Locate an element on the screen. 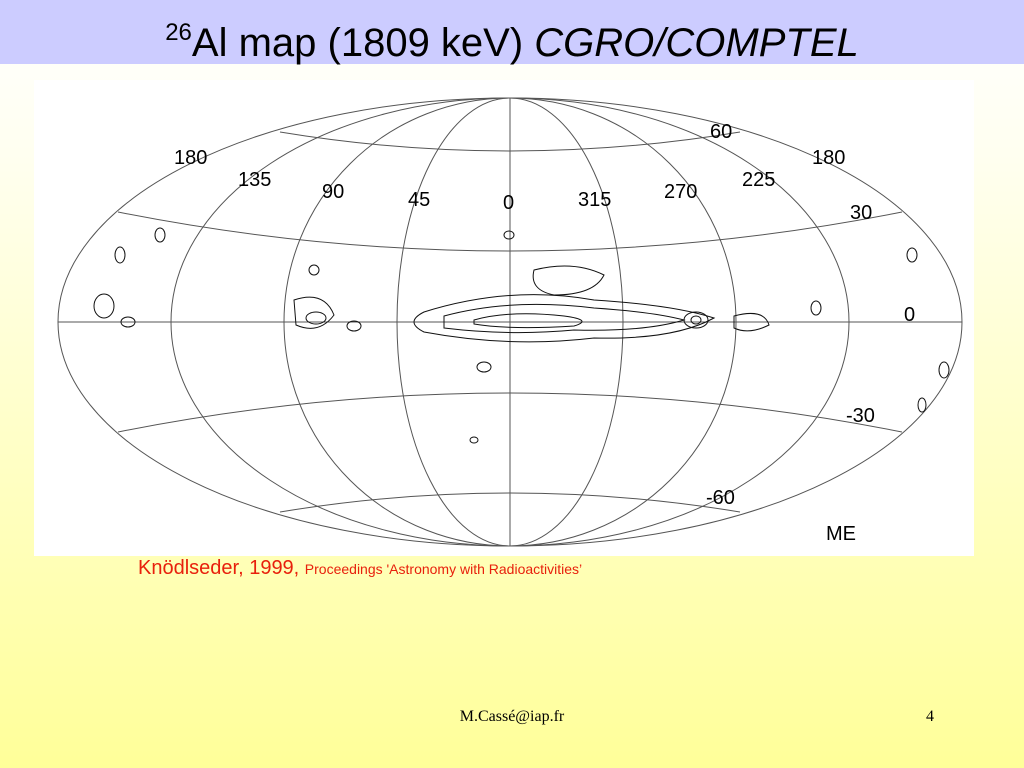 The image size is (1024, 768). longitude-label: 270 is located at coordinates (680, 192).